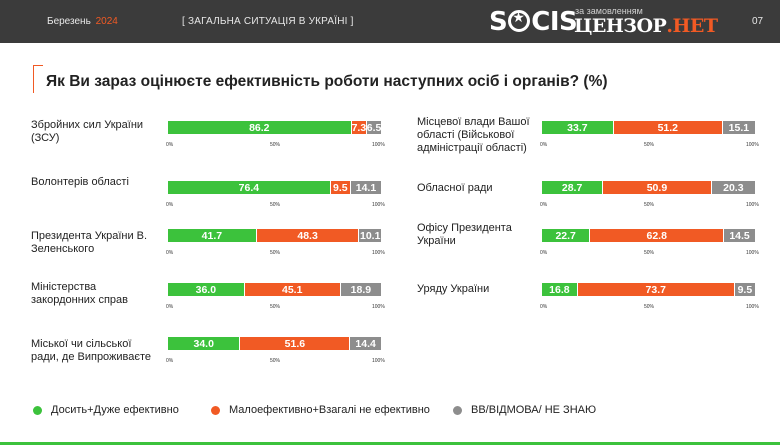 Image resolution: width=780 pixels, height=445 pixels. I want to click on stacked-bar: 28.7 50.9 20.3, so click(648, 187).